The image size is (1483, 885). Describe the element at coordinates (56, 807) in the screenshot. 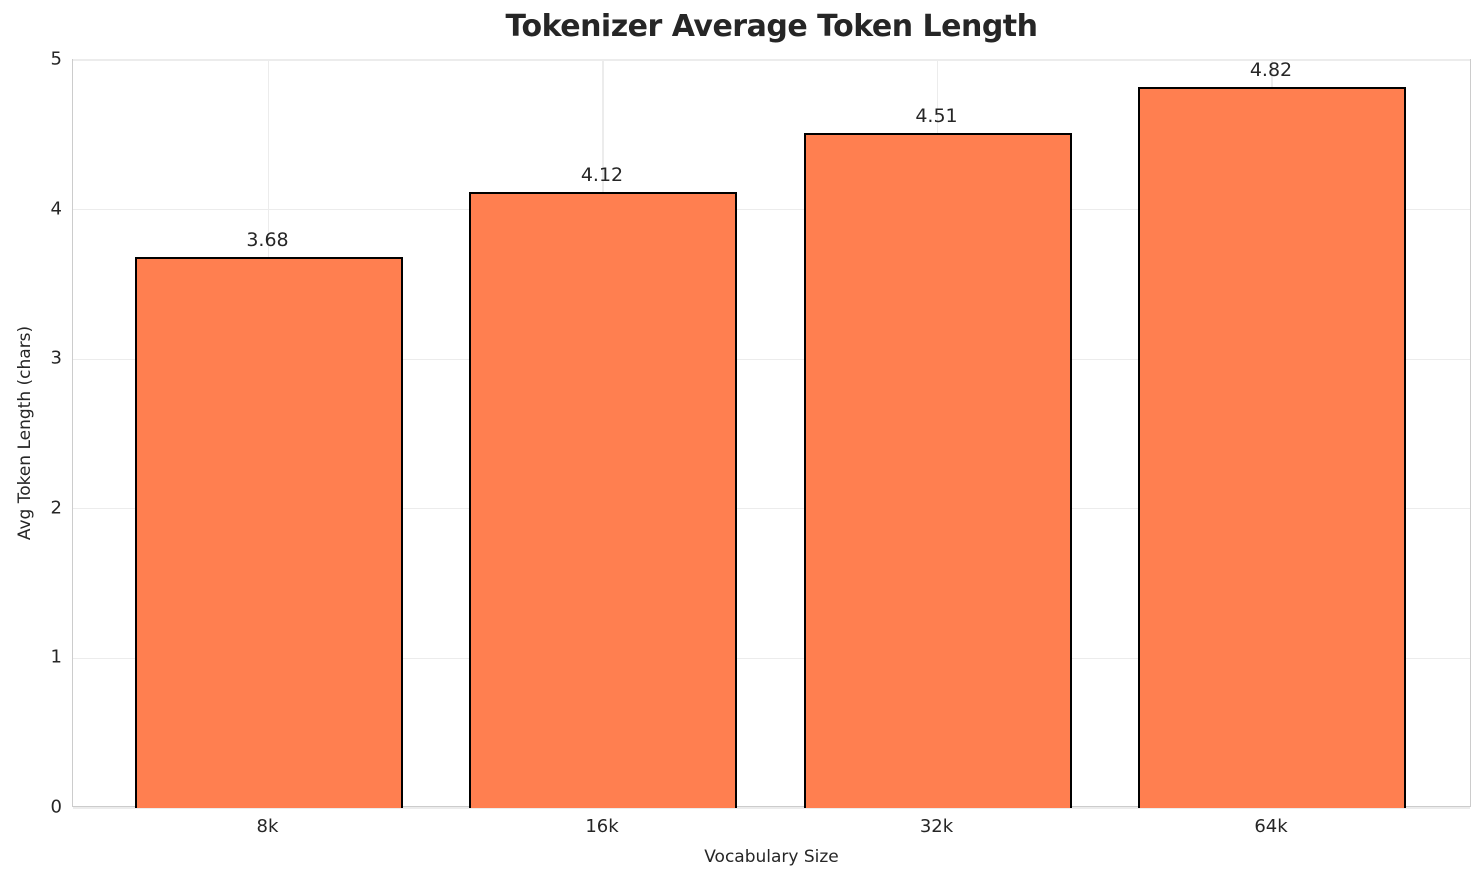

I see `y-tick-label: 0` at that location.